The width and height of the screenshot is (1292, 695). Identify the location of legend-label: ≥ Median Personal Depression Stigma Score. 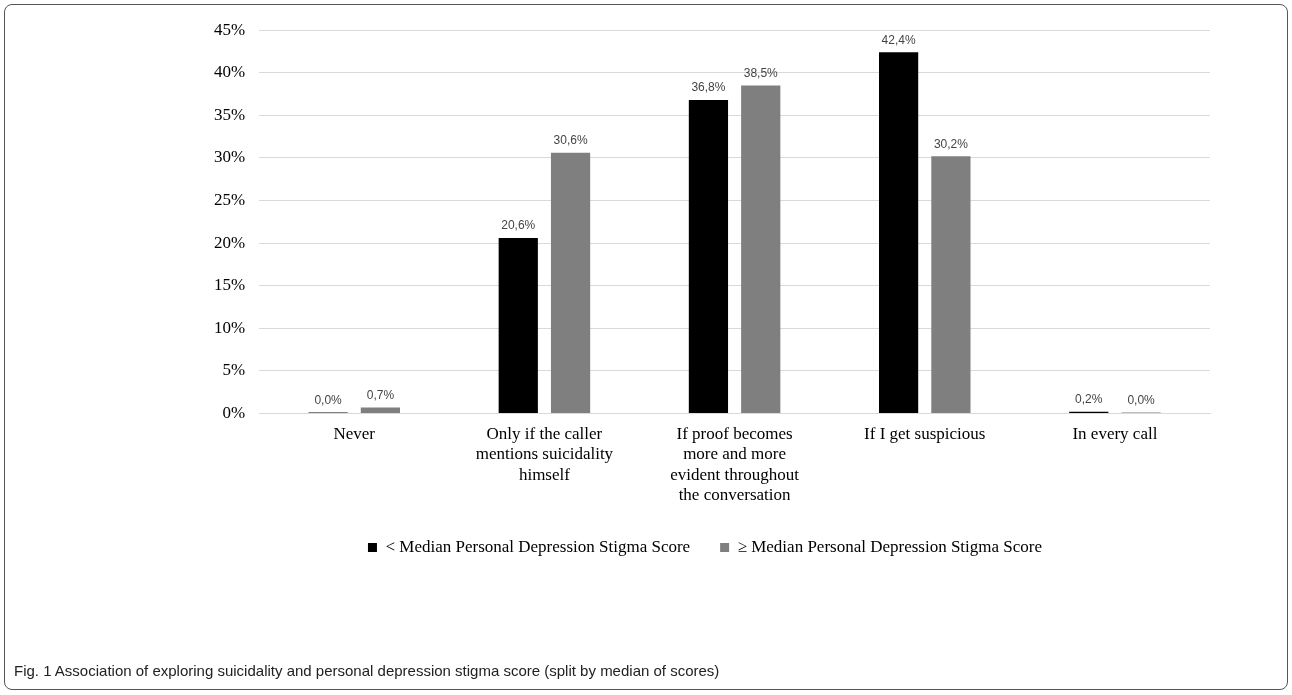
(890, 546).